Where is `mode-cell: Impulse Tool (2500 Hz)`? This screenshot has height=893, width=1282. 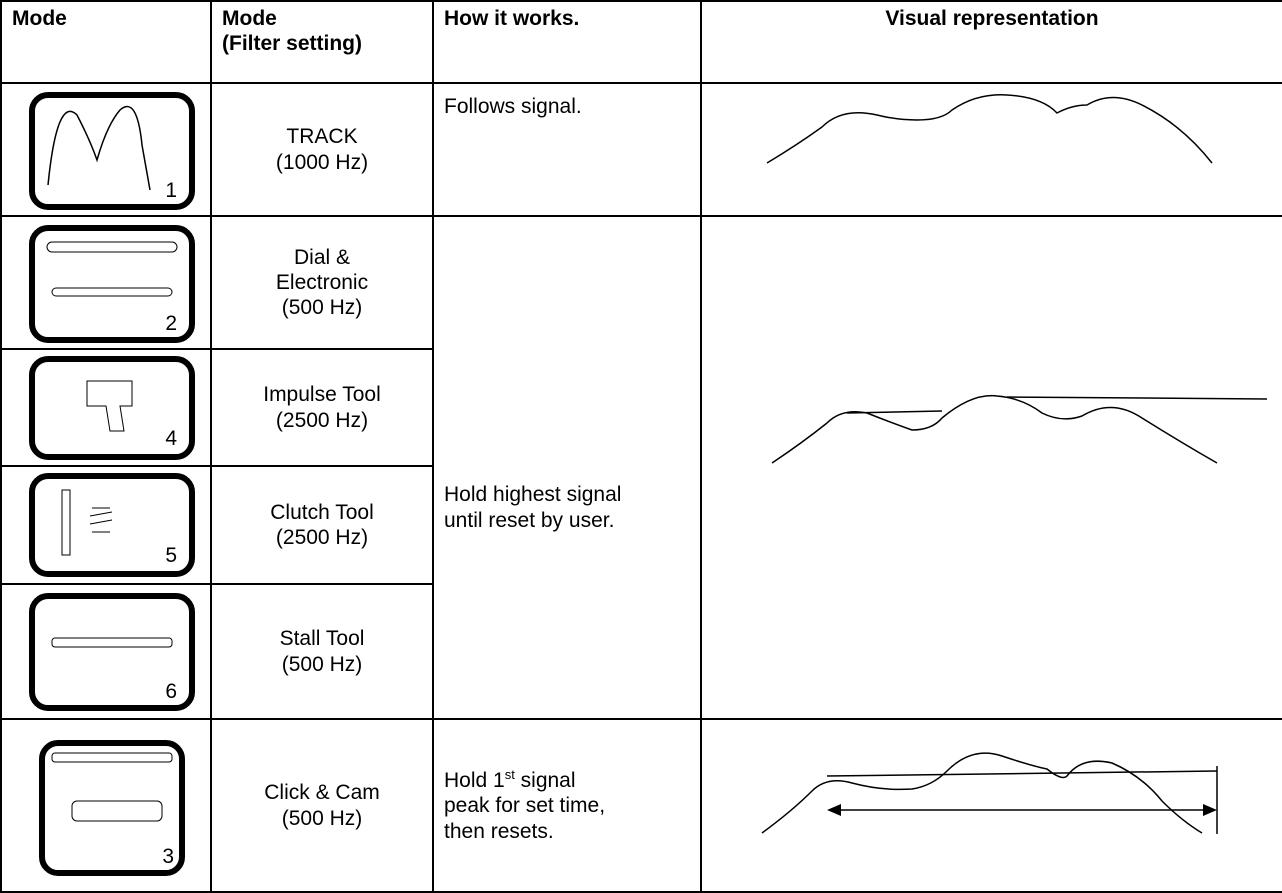 mode-cell: Impulse Tool (2500 Hz) is located at coordinates (322, 407).